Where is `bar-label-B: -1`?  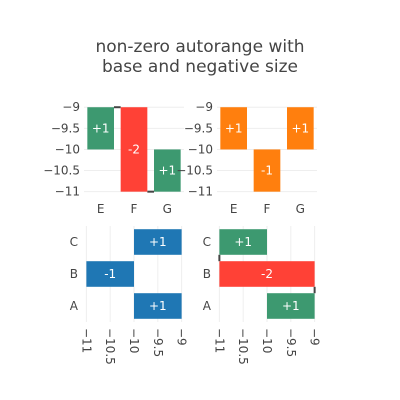
bar-label-B: -1 is located at coordinates (110, 274).